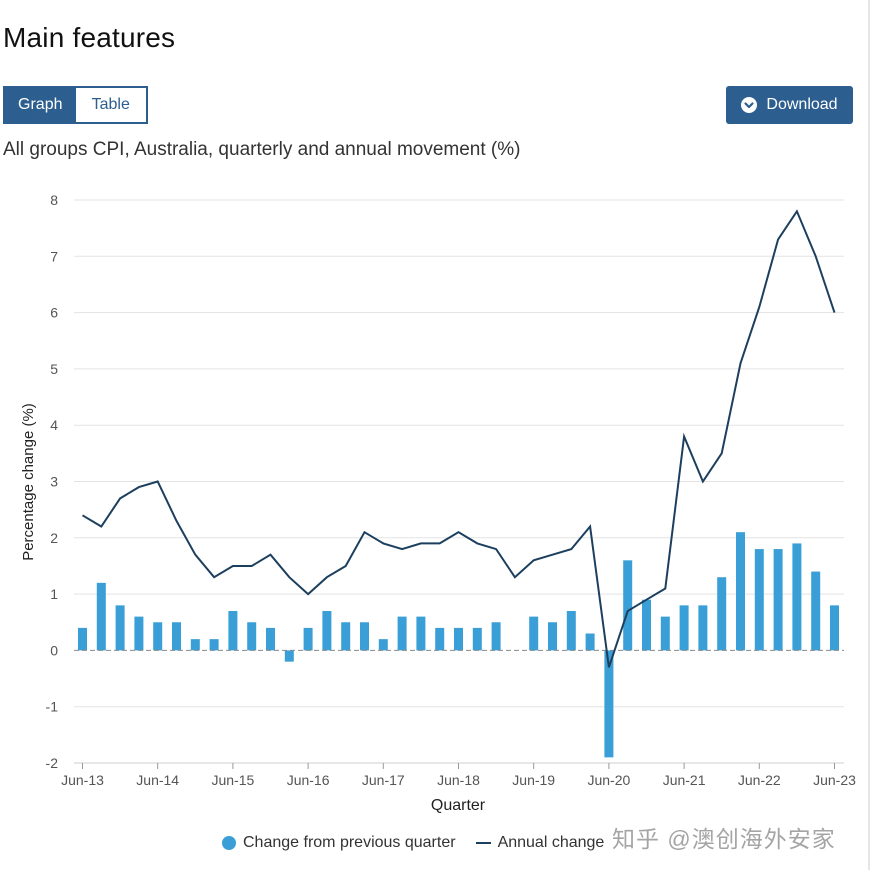  I want to click on x-tick-label: Jun-13, so click(82, 780).